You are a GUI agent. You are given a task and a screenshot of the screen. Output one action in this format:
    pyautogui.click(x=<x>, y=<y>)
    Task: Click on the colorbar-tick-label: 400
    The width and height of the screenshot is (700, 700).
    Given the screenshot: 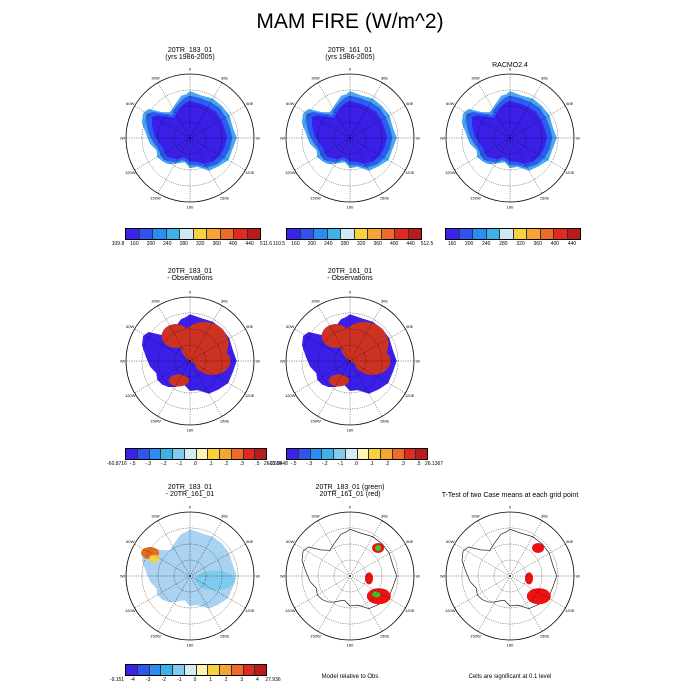 What is the action you would take?
    pyautogui.click(x=233, y=244)
    